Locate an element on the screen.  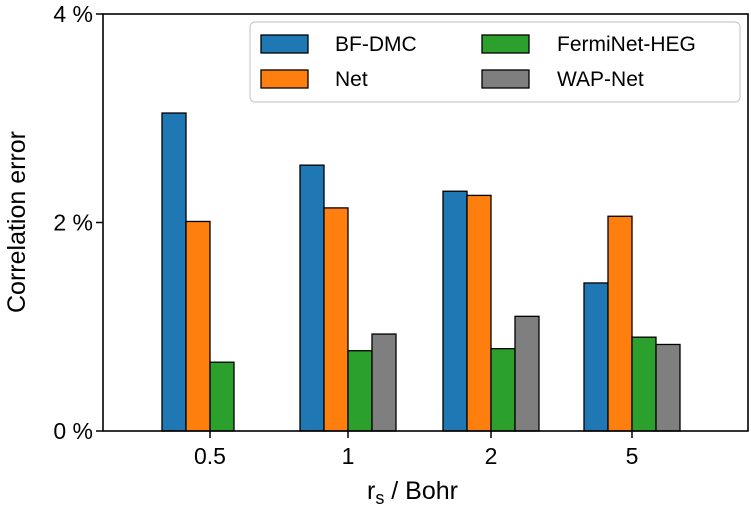
legend-entry-ferminet-heg: FermiNet-HEG is located at coordinates (588, 44).